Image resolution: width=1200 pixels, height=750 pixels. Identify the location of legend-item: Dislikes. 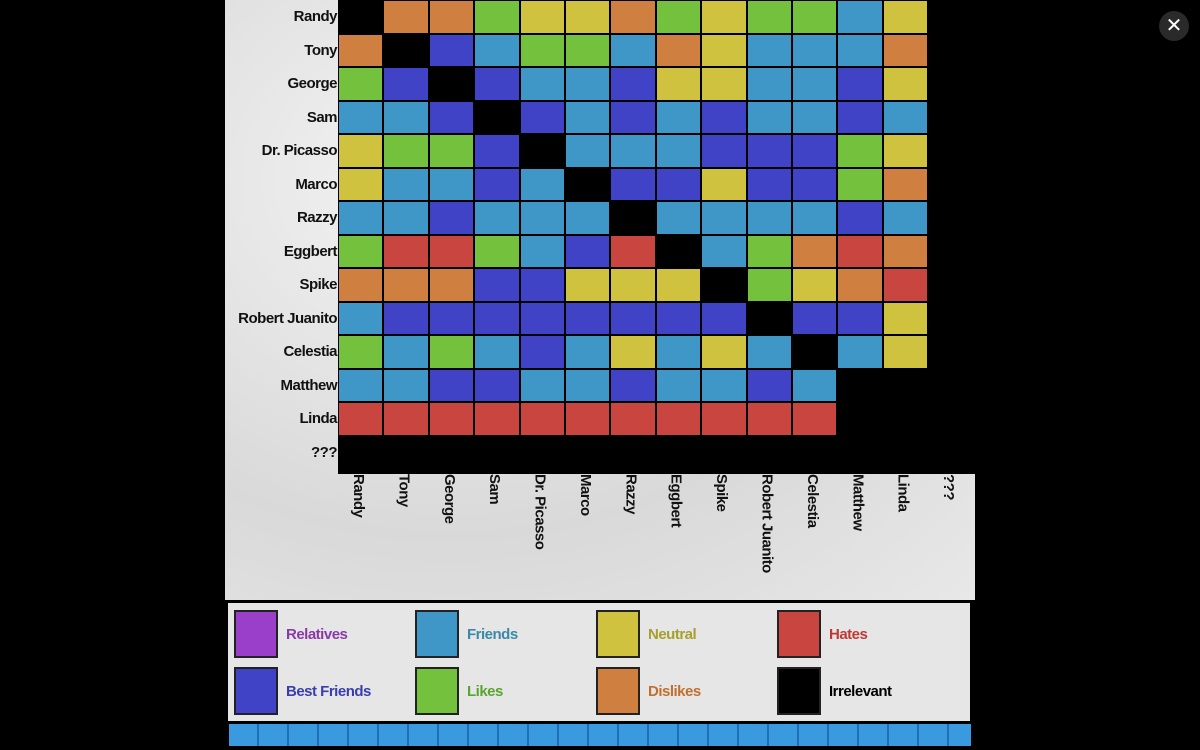
(648, 691).